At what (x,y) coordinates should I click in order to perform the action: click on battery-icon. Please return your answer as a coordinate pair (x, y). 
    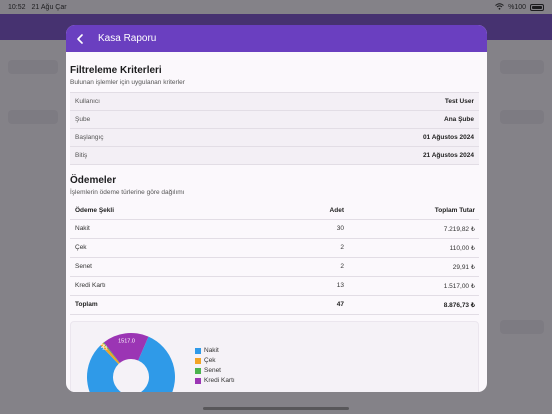
    Looking at the image, I should click on (537, 7).